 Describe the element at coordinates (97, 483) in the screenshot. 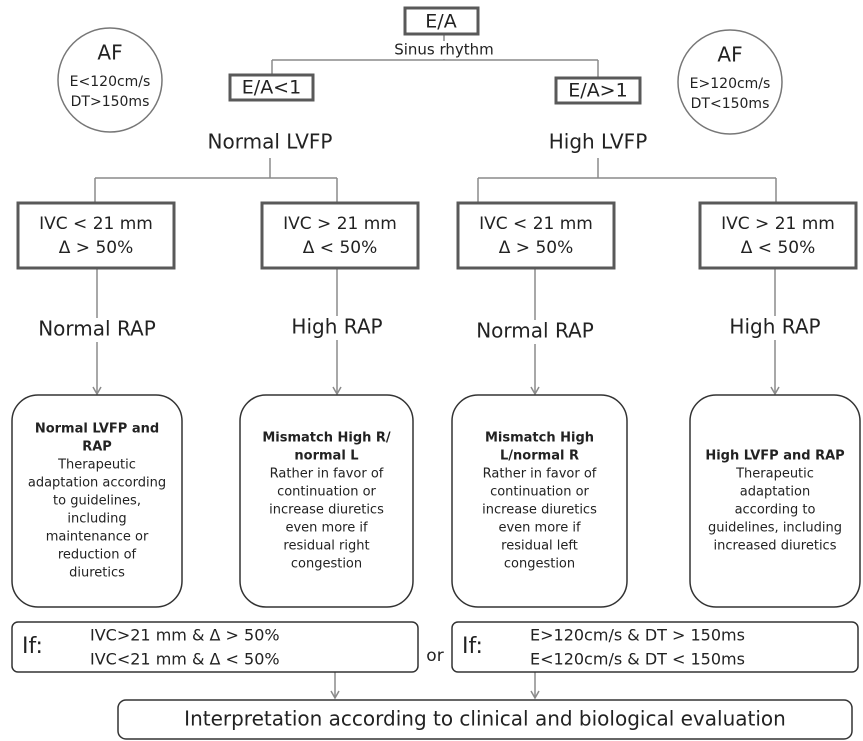

I see `outcome-line: adaptation according` at that location.